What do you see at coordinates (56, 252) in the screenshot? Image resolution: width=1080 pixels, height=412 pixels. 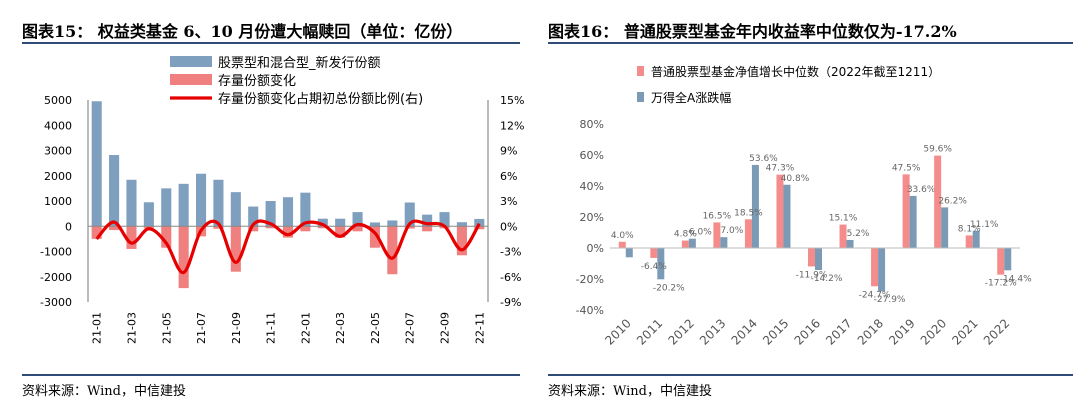 I see `left-y-tick-label: -1000` at bounding box center [56, 252].